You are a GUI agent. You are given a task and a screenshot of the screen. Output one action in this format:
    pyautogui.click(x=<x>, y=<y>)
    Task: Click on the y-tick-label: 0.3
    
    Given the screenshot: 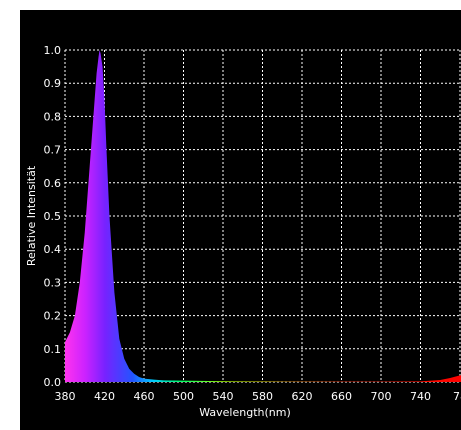 What is the action you would take?
    pyautogui.click(x=53, y=282)
    